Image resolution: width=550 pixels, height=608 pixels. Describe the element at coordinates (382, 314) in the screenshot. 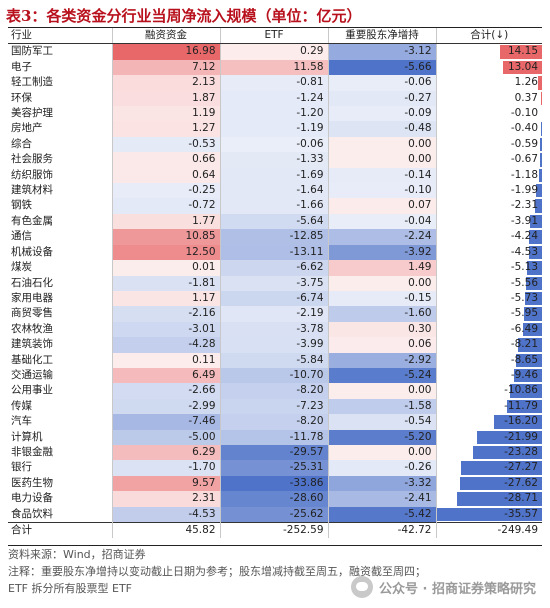

I see `shareholder-cell: -1.60` at that location.